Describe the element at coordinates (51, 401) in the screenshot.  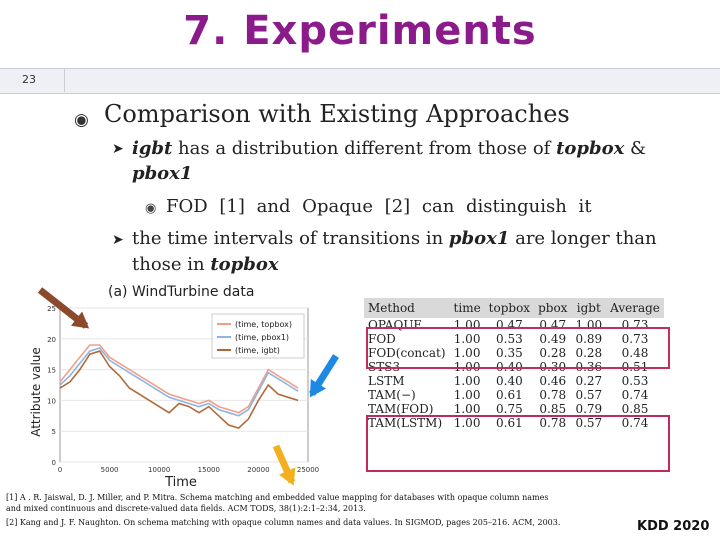
I see `y-tick-label: 10` at that location.